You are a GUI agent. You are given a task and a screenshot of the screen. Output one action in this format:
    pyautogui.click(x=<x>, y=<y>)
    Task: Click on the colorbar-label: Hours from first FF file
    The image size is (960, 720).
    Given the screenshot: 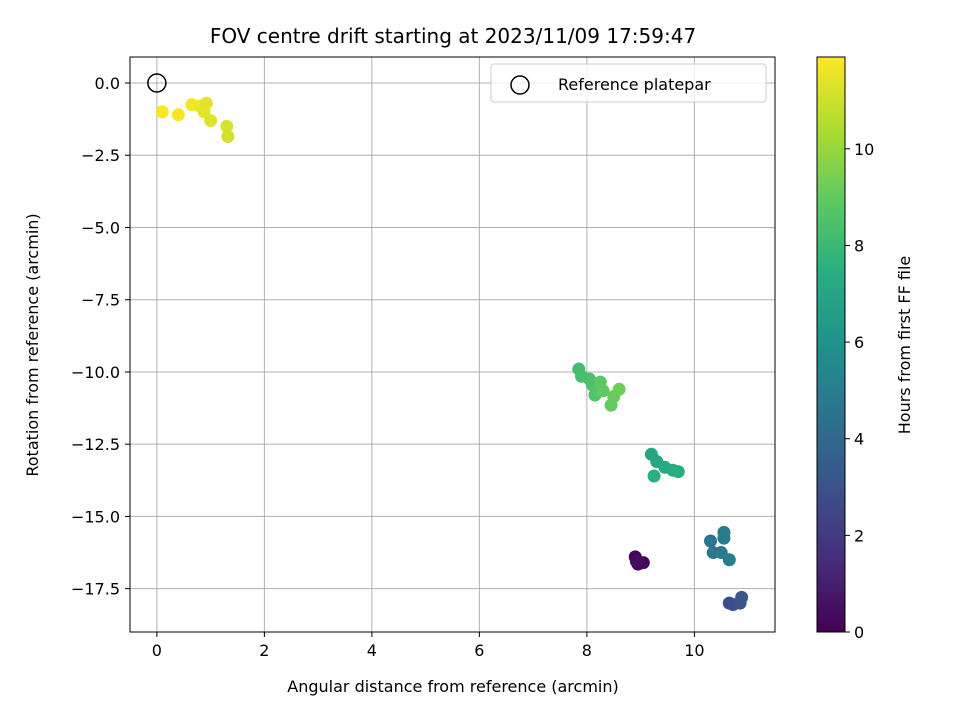 What is the action you would take?
    pyautogui.click(x=904, y=345)
    